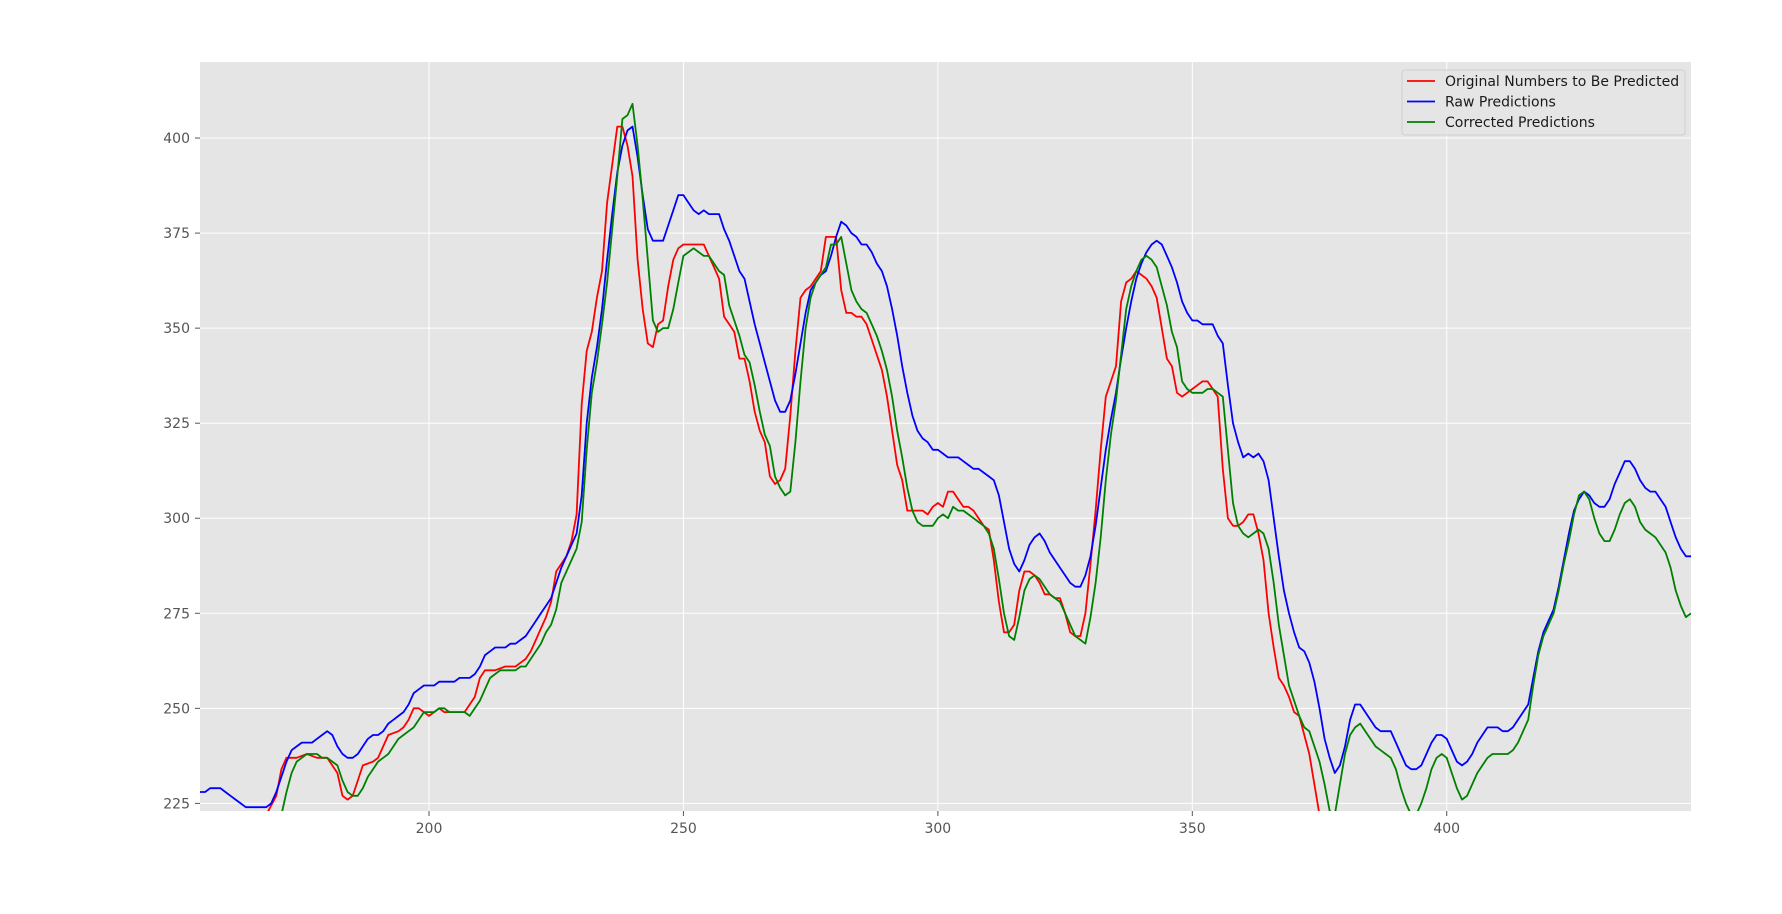 The image size is (1782, 914). What do you see at coordinates (891, 31) in the screenshot?
I see `plot-mask-top` at bounding box center [891, 31].